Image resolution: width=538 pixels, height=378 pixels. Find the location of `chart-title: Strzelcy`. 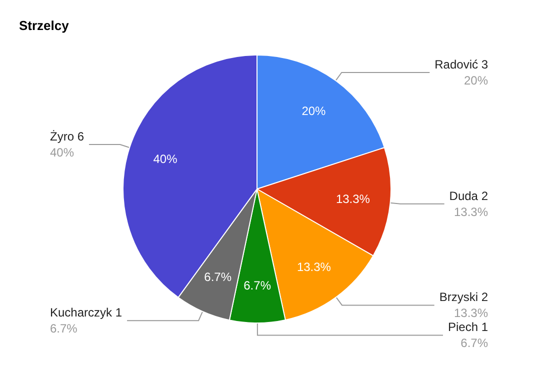

chart-title: Strzelcy is located at coordinates (44, 25).